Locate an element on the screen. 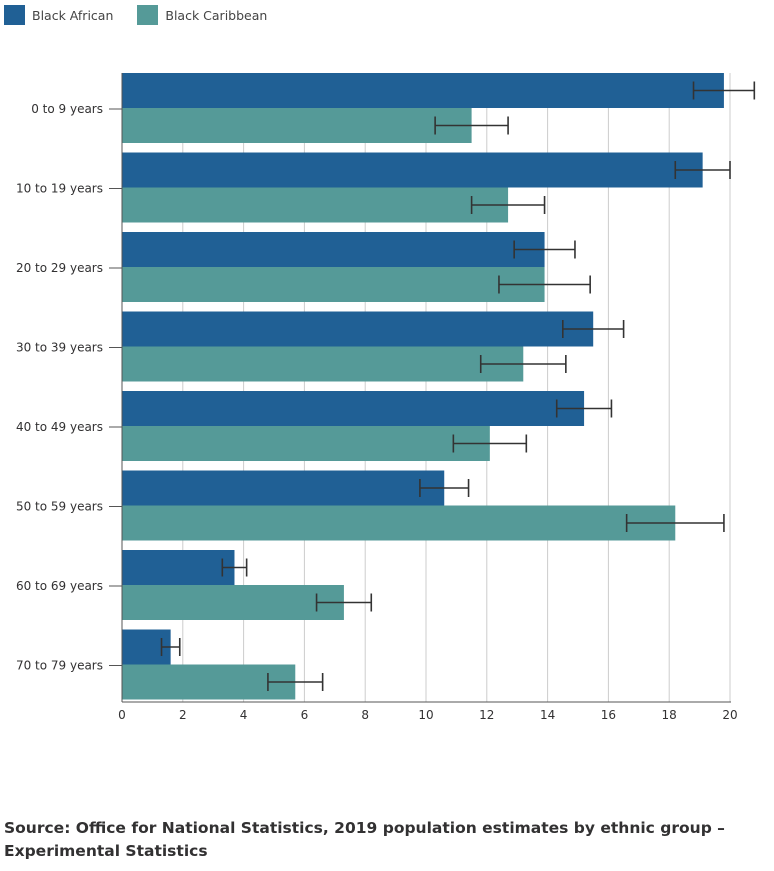  bar-black-african-10-to-19-years is located at coordinates (412, 170).